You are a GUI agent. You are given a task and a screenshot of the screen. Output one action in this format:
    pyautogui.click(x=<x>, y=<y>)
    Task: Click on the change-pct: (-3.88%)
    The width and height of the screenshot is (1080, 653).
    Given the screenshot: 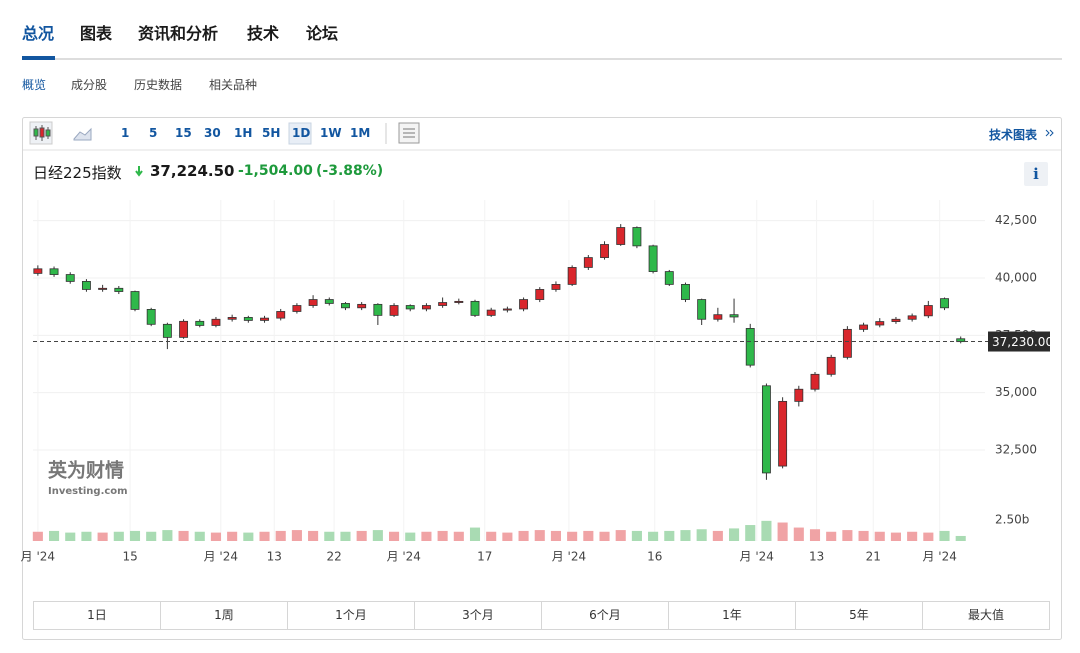 What is the action you would take?
    pyautogui.click(x=350, y=171)
    